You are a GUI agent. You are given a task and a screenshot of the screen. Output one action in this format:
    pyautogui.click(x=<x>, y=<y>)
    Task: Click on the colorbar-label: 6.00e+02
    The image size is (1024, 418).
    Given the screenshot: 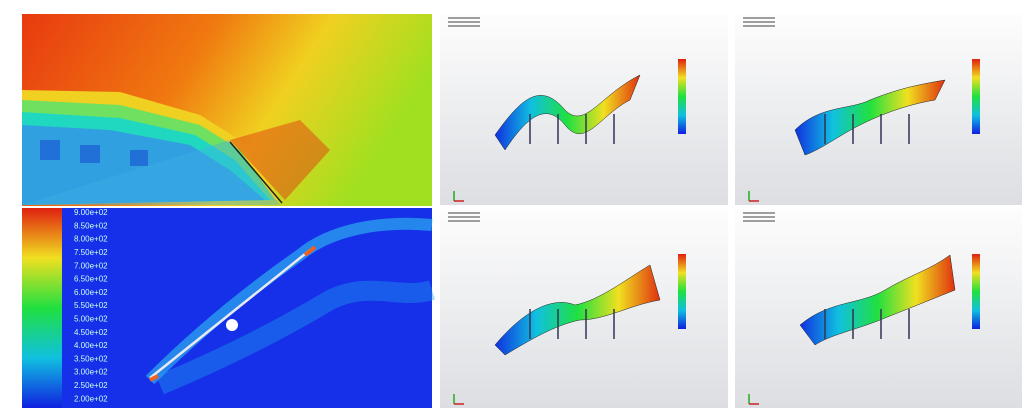 What is the action you would take?
    pyautogui.click(x=91, y=292)
    